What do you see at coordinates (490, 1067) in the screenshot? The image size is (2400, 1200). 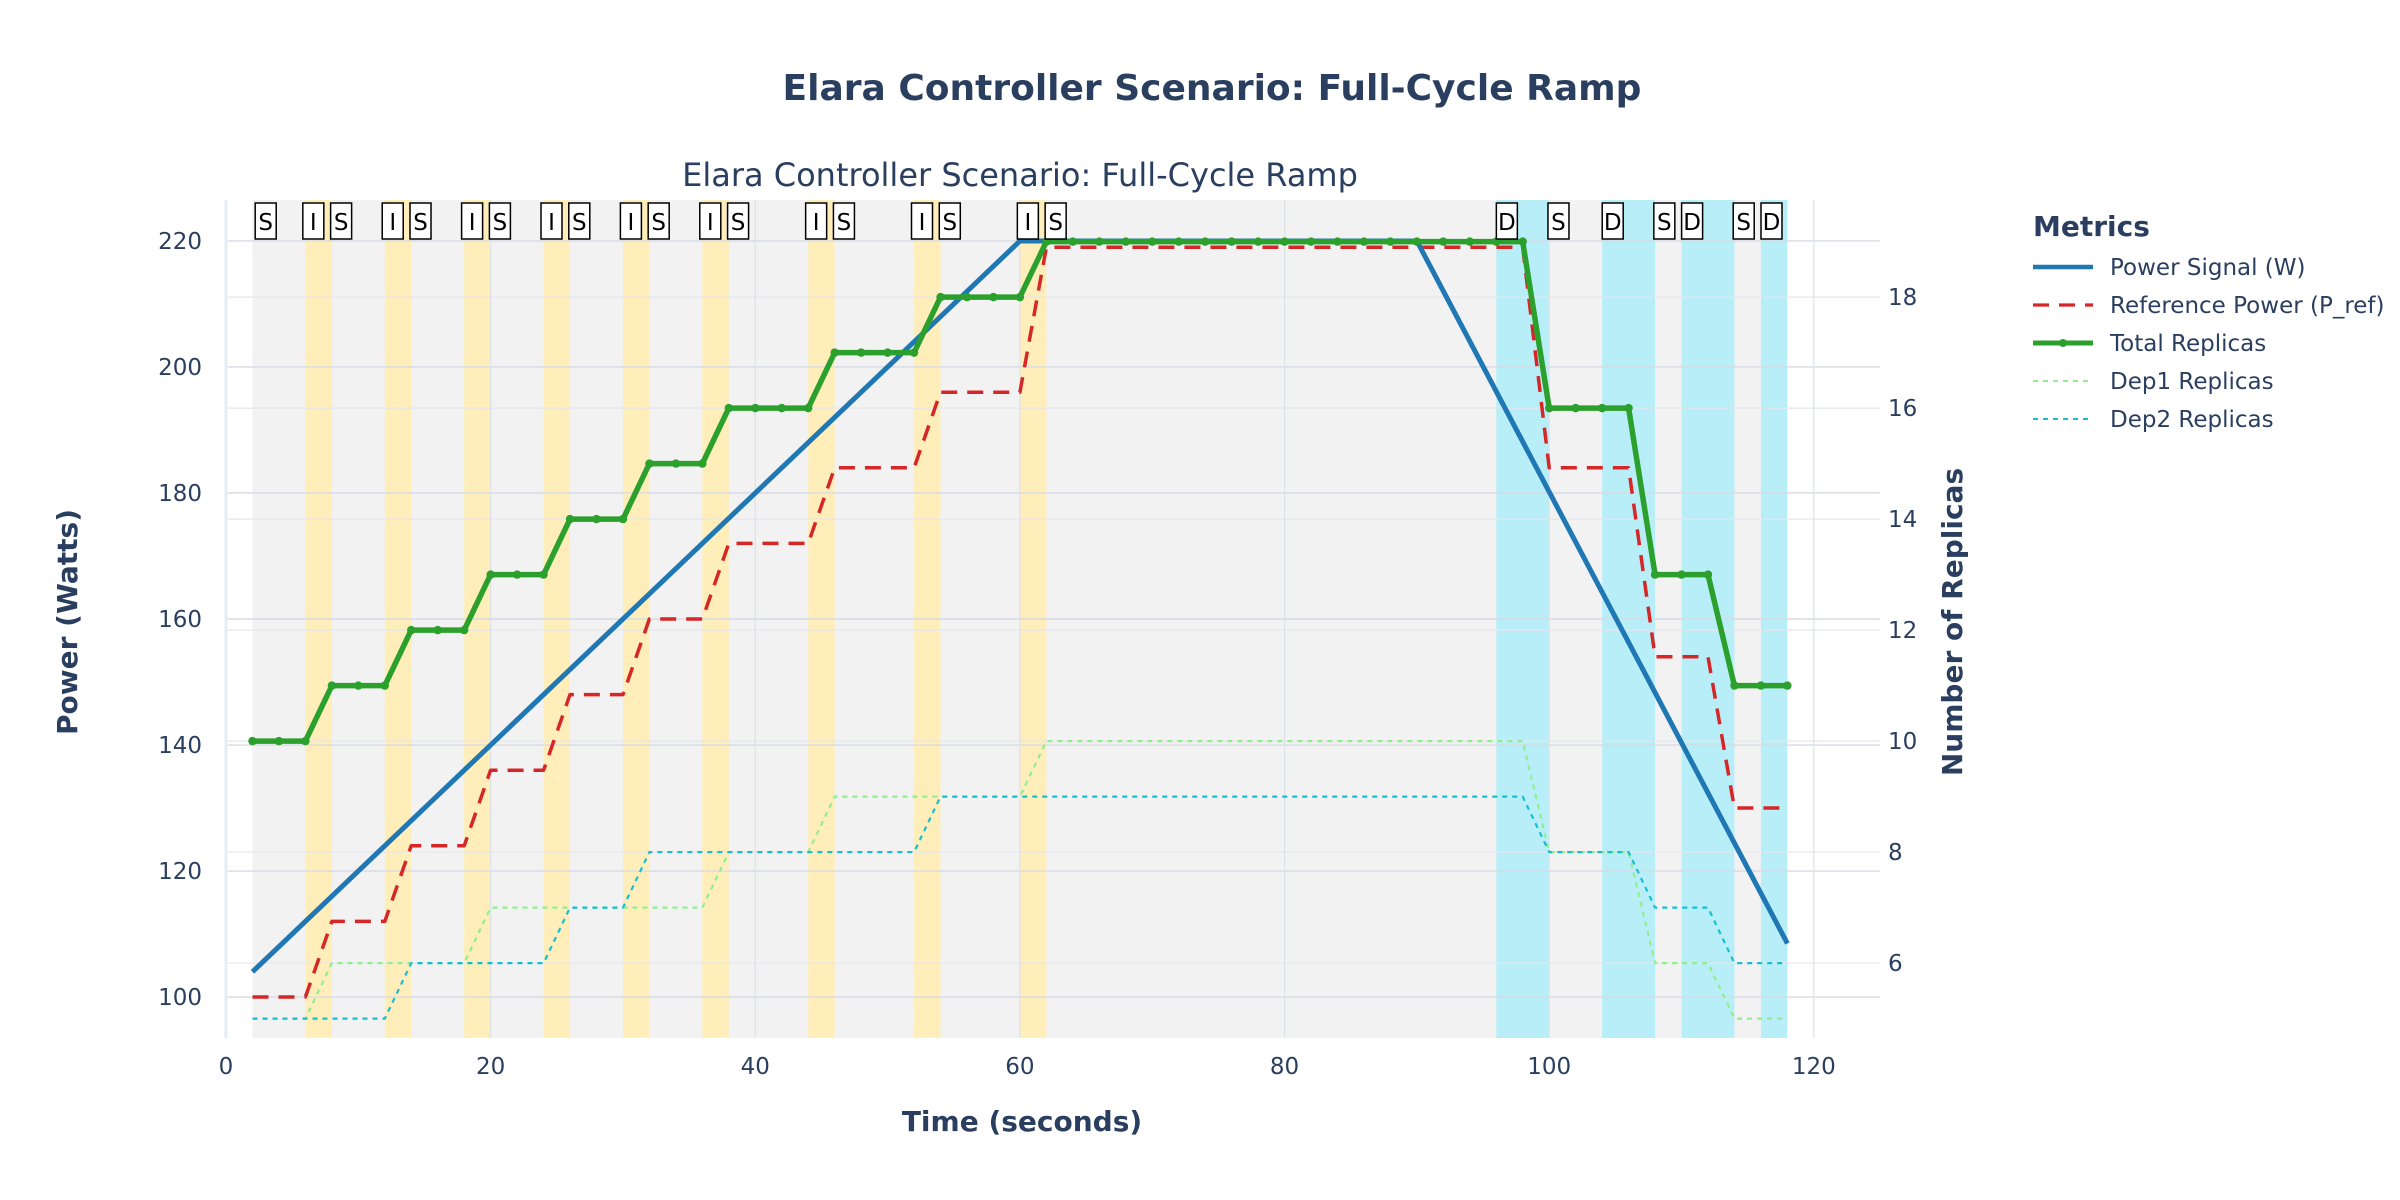 I see `x-tick-label: 20` at bounding box center [490, 1067].